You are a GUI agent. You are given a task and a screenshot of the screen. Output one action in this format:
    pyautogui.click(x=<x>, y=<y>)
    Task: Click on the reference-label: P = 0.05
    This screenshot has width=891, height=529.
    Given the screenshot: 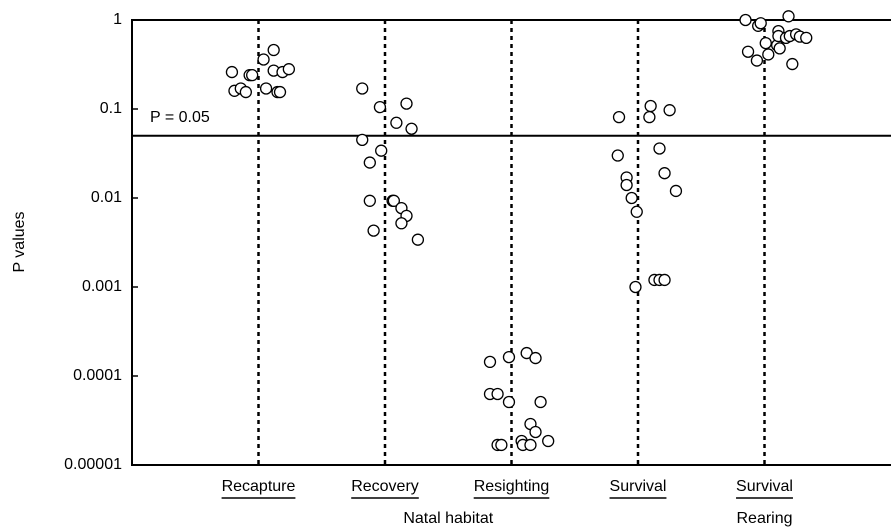 What is the action you would take?
    pyautogui.click(x=180, y=117)
    